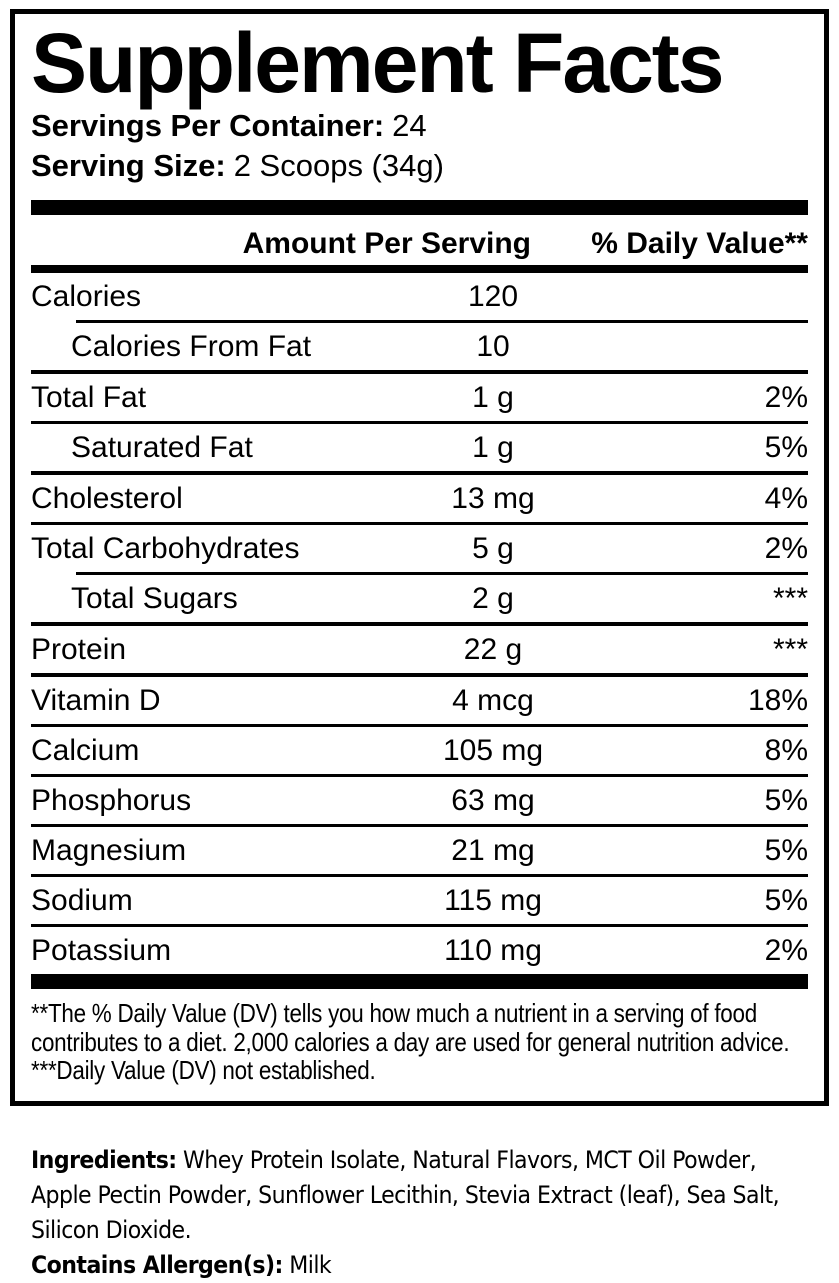 This screenshot has height=1283, width=839. I want to click on nutrient-amount: 22 g, so click(493, 649).